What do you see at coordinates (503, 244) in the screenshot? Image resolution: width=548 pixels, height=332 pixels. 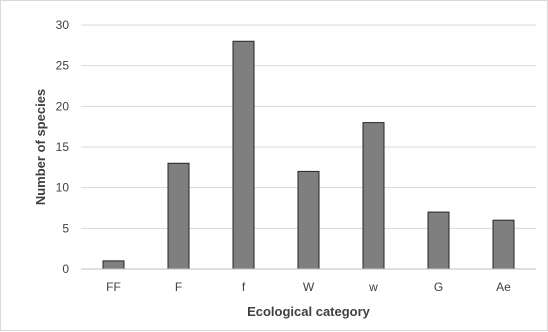 I see `bar-Ae` at bounding box center [503, 244].